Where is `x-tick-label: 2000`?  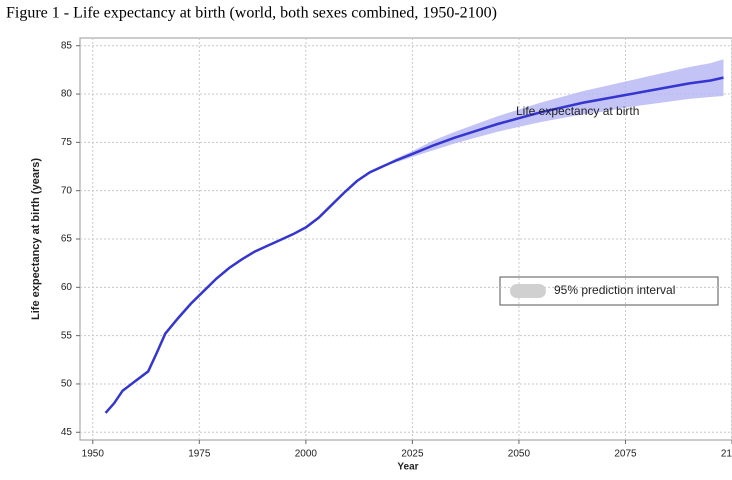
x-tick-label: 2000 is located at coordinates (306, 454).